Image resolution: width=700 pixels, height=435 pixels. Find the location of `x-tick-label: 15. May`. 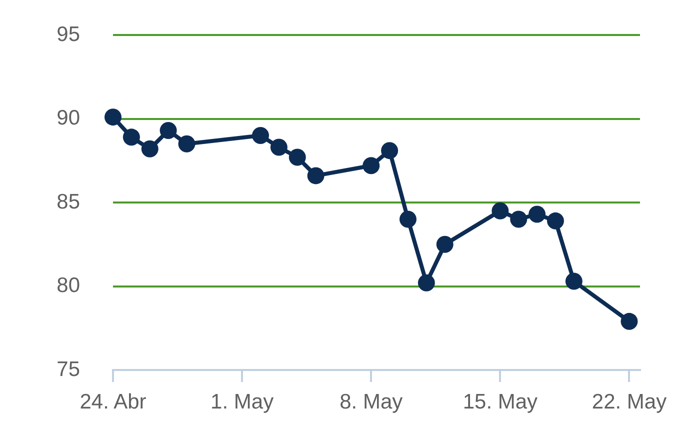

x-tick-label: 15. May is located at coordinates (500, 402).